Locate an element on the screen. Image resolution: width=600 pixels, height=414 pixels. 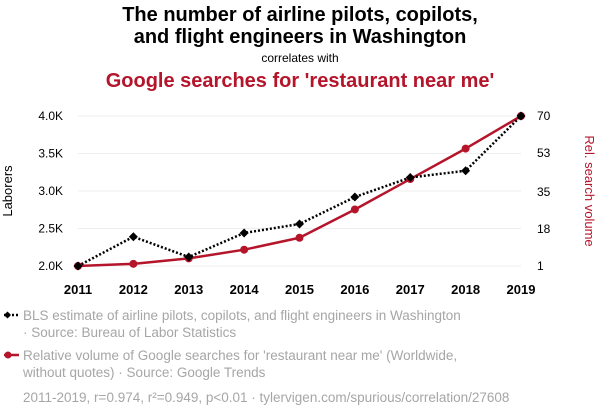
legend-series1-marker is located at coordinates (7, 315).